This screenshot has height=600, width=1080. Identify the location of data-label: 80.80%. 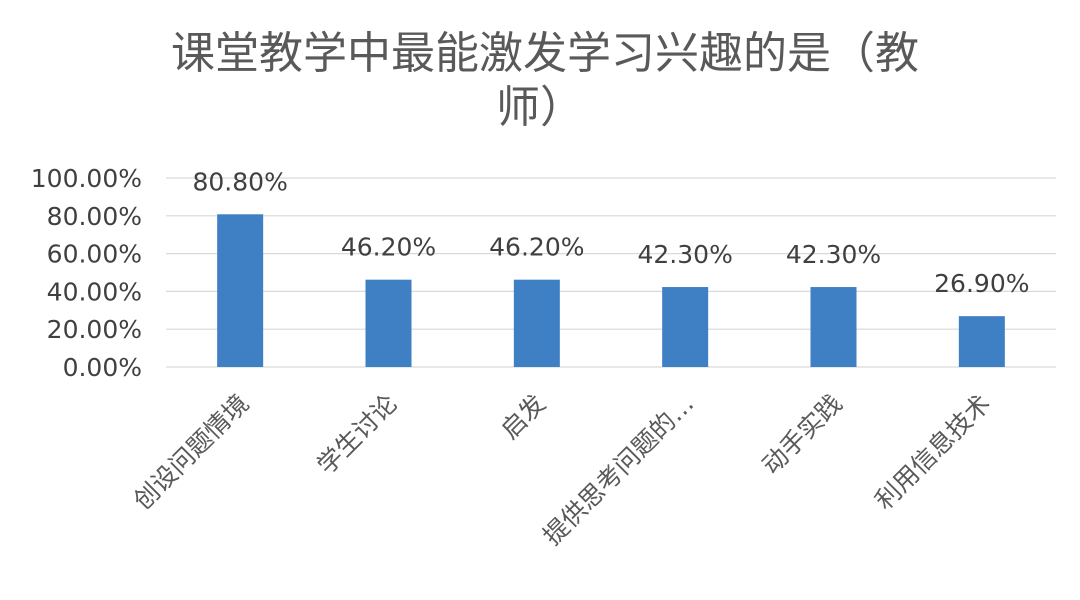
(240, 181).